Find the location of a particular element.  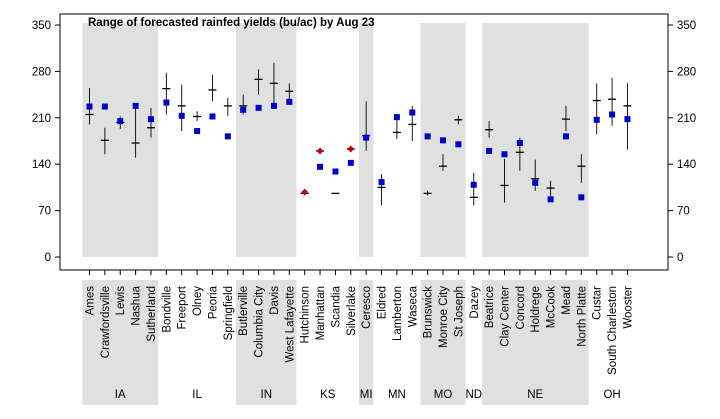

site-label-davis: Davis is located at coordinates (275, 300).